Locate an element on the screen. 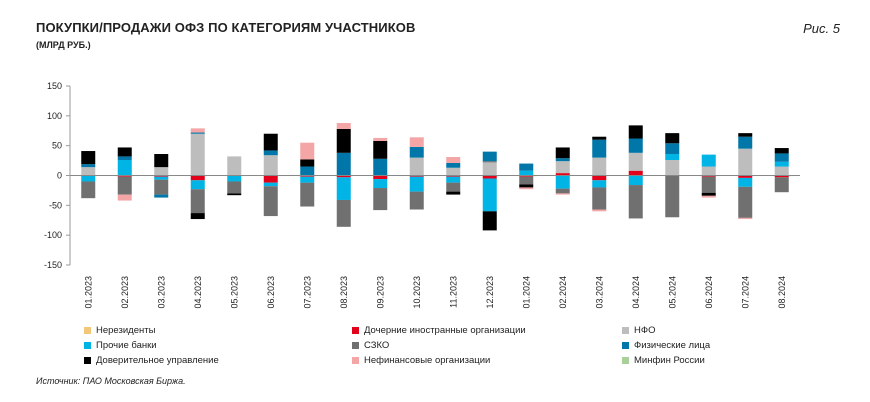 The image size is (870, 402). x-tick-label: 07.2024 is located at coordinates (745, 292).